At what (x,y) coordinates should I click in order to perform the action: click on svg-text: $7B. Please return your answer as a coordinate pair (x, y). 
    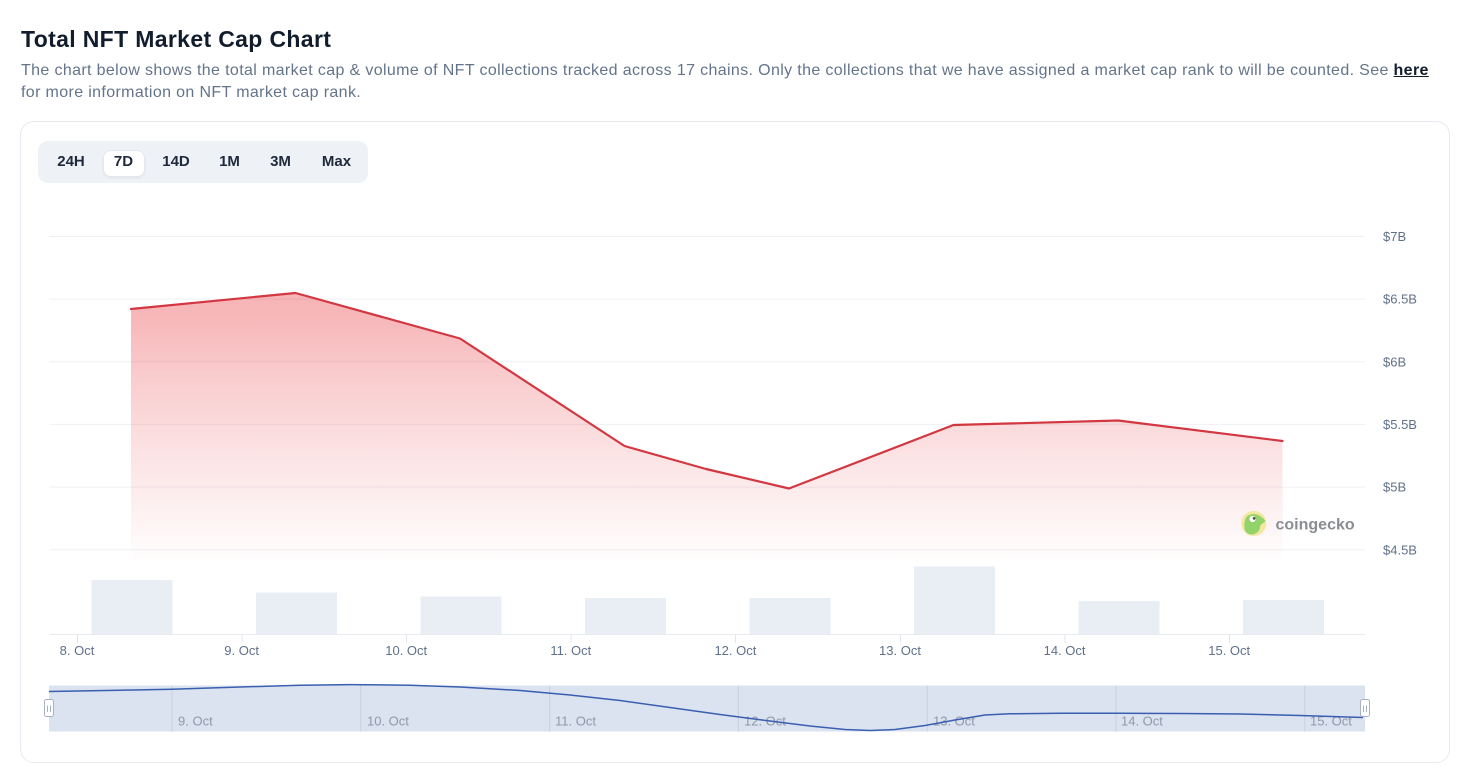
    Looking at the image, I should click on (1394, 236).